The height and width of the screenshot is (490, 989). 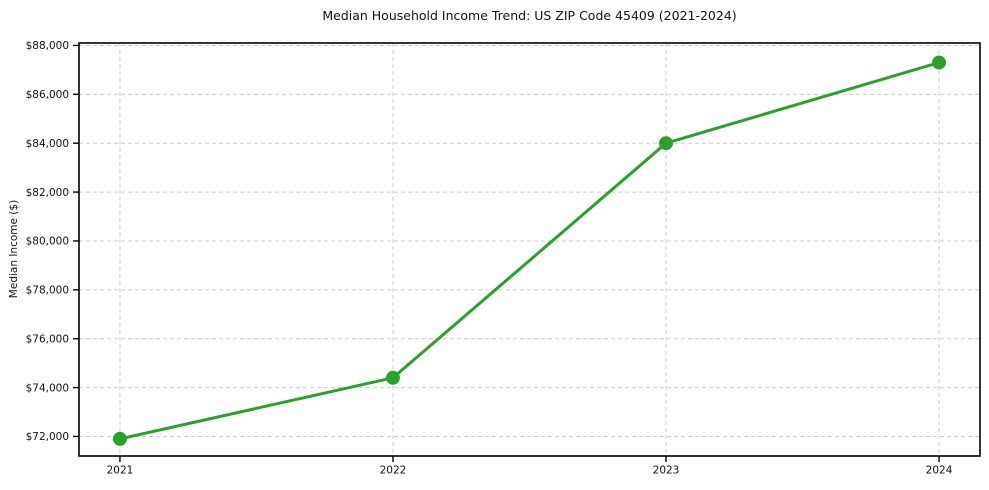 I want to click on y-tick-label: $82,000, so click(x=47, y=193).